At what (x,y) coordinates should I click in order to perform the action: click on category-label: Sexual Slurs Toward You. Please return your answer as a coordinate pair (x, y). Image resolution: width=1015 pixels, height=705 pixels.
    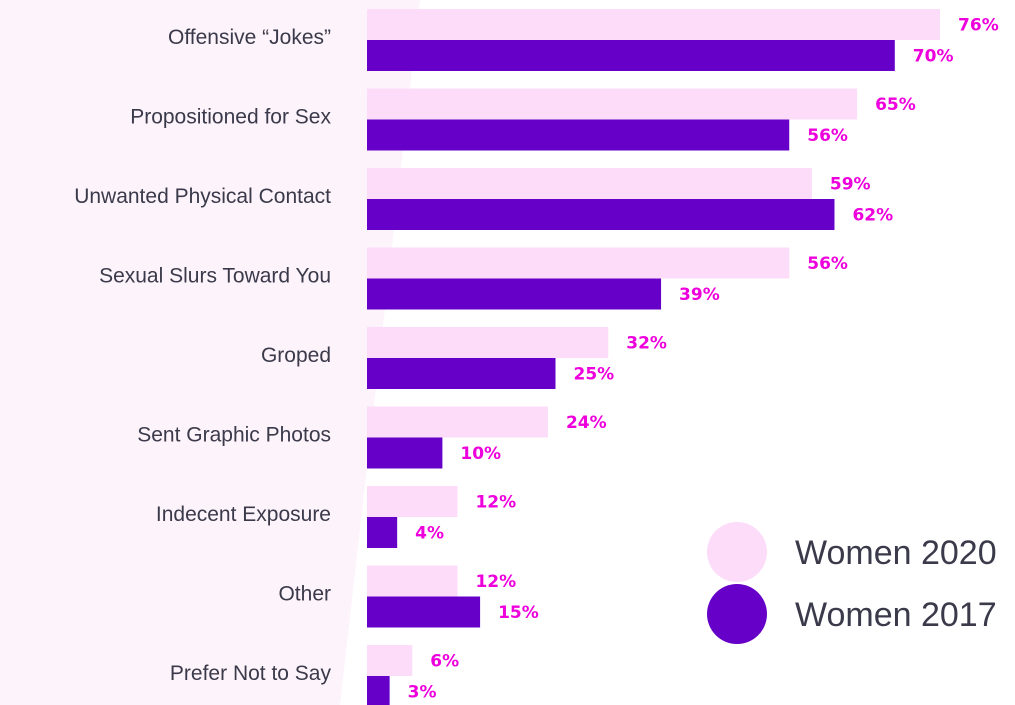
    Looking at the image, I should click on (215, 276).